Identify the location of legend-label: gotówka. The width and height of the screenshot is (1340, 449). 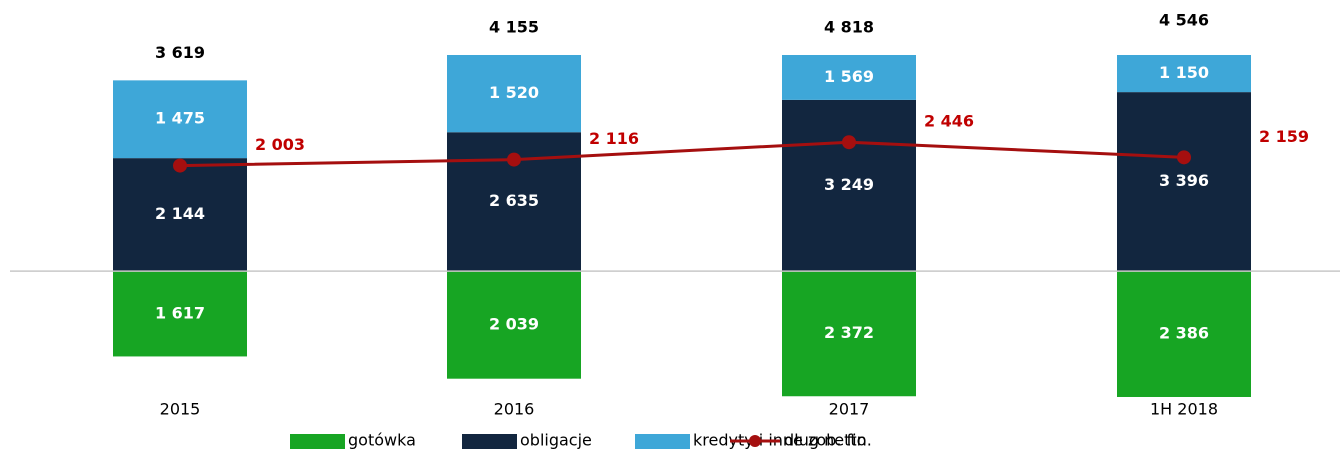
(382, 440).